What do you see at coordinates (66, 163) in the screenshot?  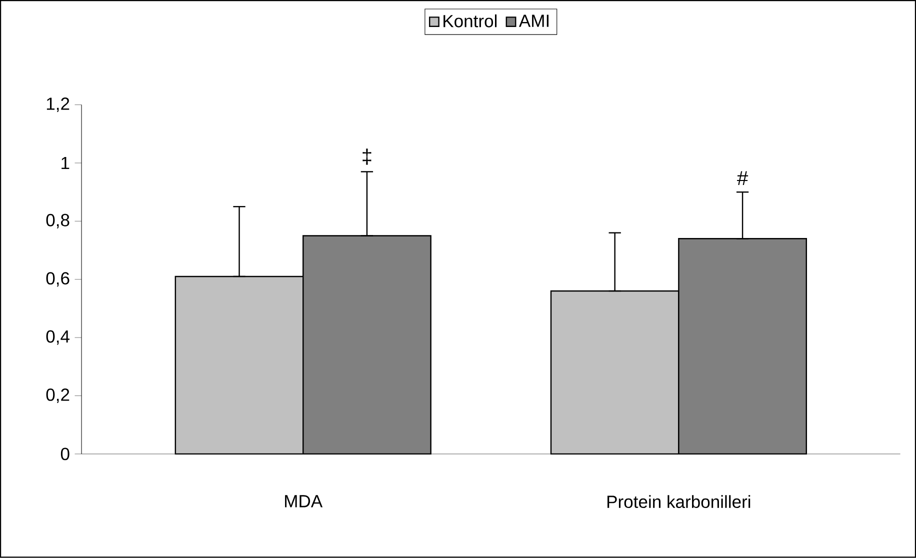 I see `y-tick-label: 1` at bounding box center [66, 163].